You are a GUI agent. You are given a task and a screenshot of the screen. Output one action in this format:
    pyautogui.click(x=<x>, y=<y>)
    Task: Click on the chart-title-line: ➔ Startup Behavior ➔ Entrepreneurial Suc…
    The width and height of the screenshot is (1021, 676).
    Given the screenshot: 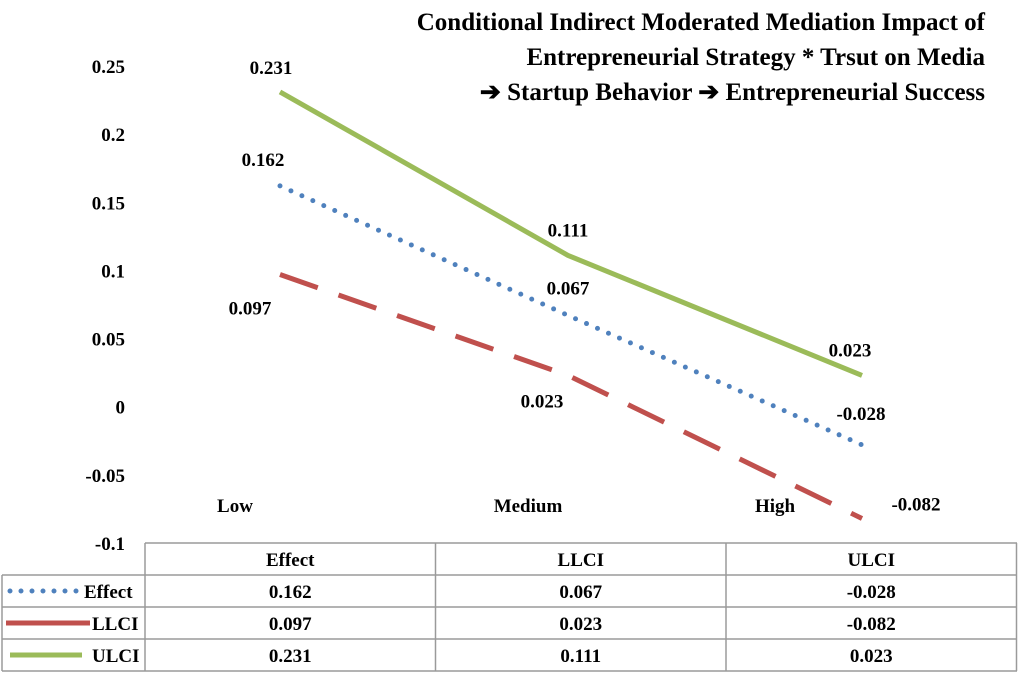 What is the action you would take?
    pyautogui.click(x=732, y=92)
    